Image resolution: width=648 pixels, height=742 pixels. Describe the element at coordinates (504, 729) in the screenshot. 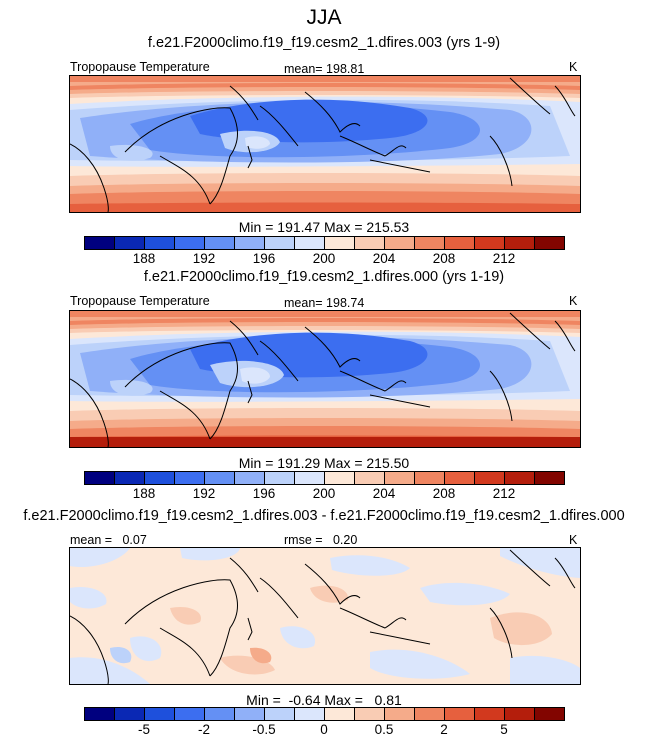

I see `colorbar-tick-label: 5` at that location.